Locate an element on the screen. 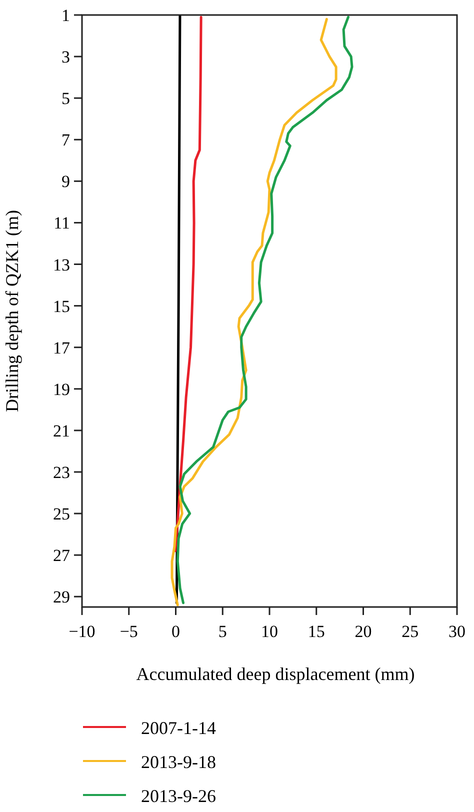  x-tick-label: 5 is located at coordinates (222, 631).